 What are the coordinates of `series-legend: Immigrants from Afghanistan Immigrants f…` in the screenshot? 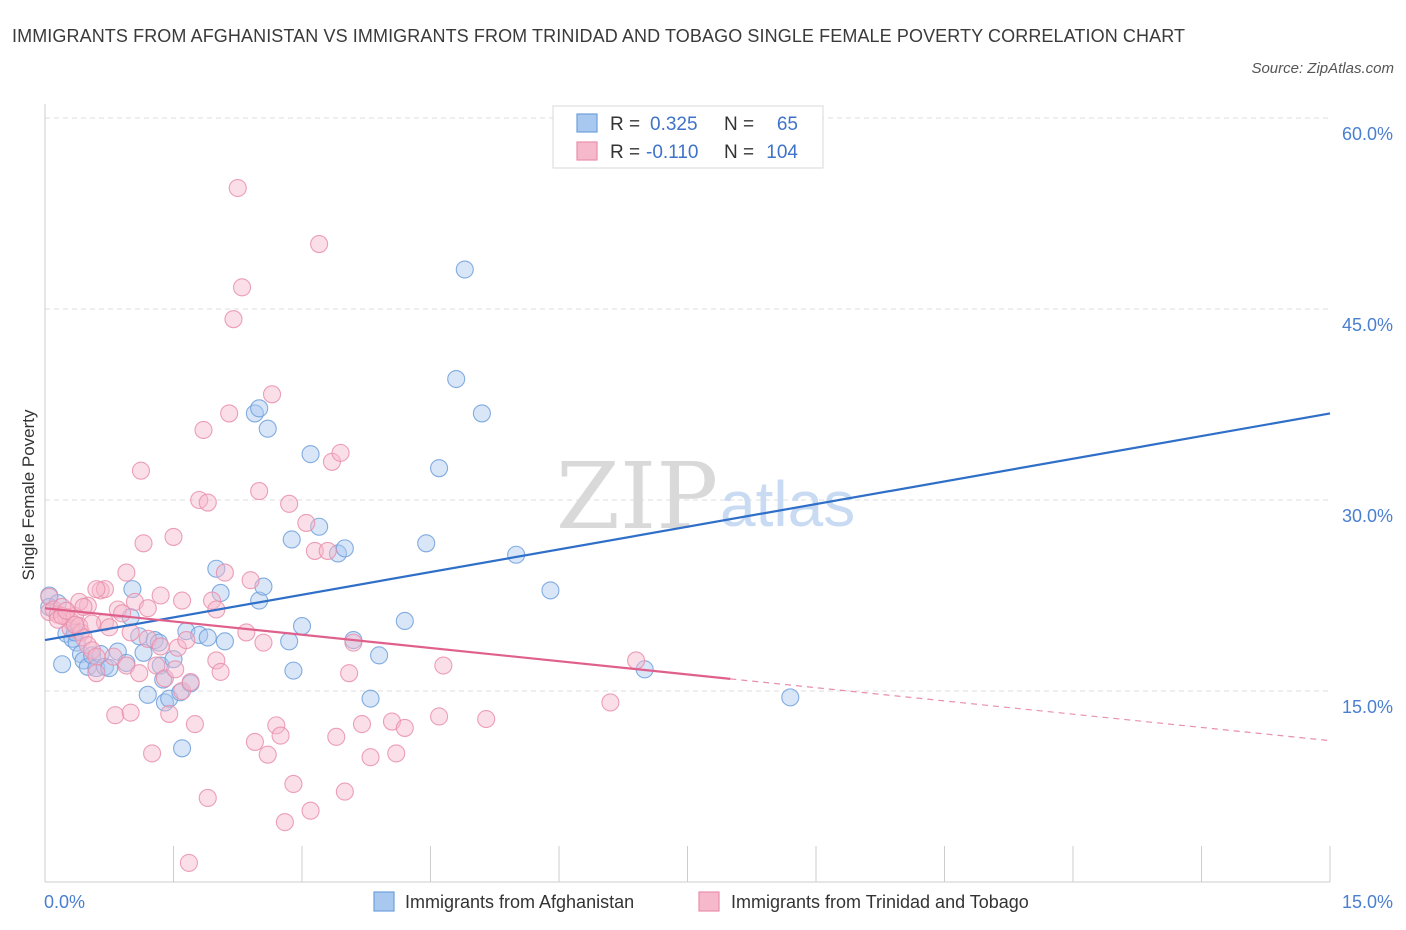 It's located at (701, 901).